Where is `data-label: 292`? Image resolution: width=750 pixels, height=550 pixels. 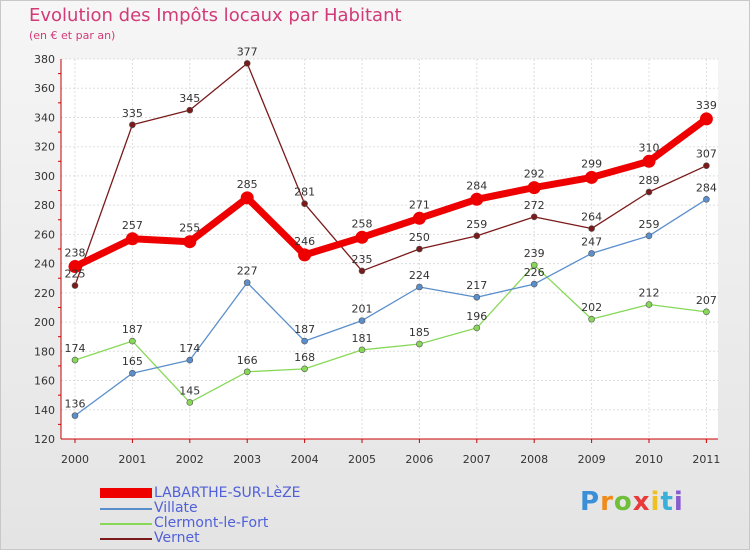
data-label: 292 is located at coordinates (534, 174).